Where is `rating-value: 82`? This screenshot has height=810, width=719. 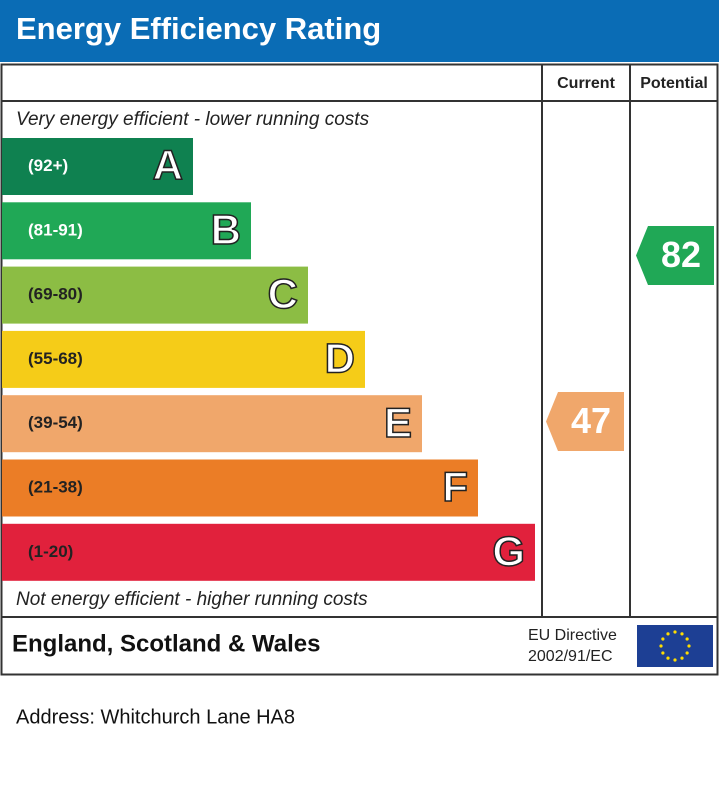 rating-value: 82 is located at coordinates (681, 254).